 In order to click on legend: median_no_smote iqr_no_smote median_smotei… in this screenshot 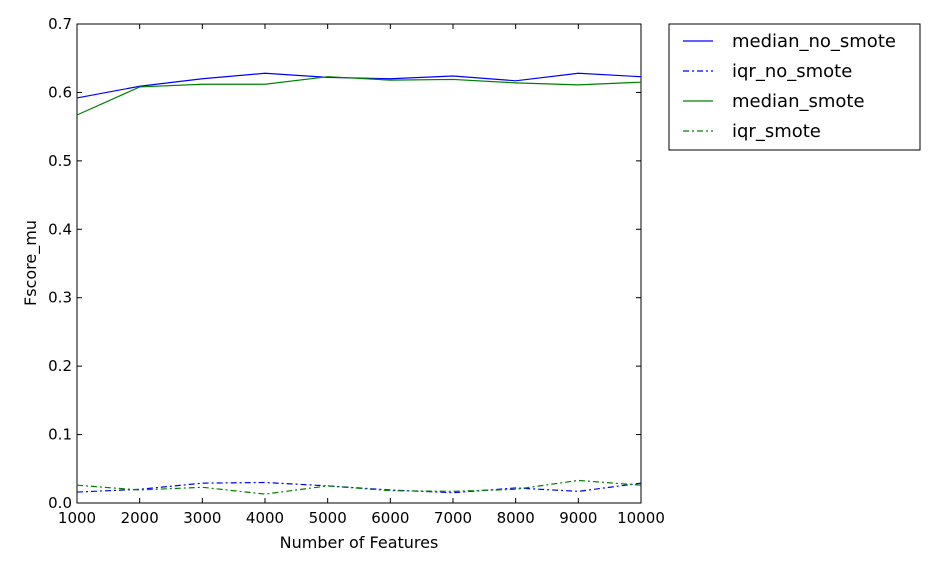, I will do `click(794, 87)`.